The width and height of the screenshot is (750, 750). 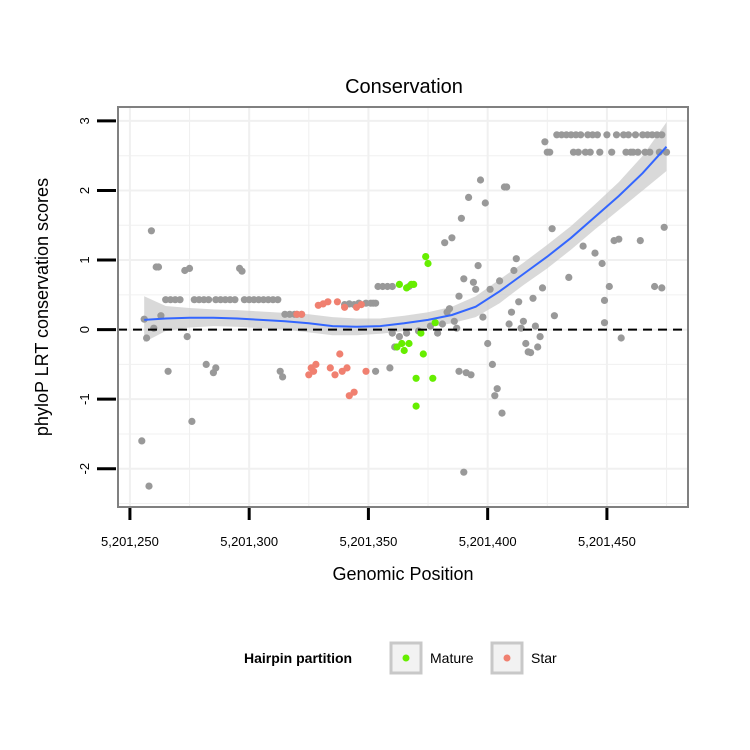 I want to click on x-tick-label: 5,201,250, so click(x=130, y=541).